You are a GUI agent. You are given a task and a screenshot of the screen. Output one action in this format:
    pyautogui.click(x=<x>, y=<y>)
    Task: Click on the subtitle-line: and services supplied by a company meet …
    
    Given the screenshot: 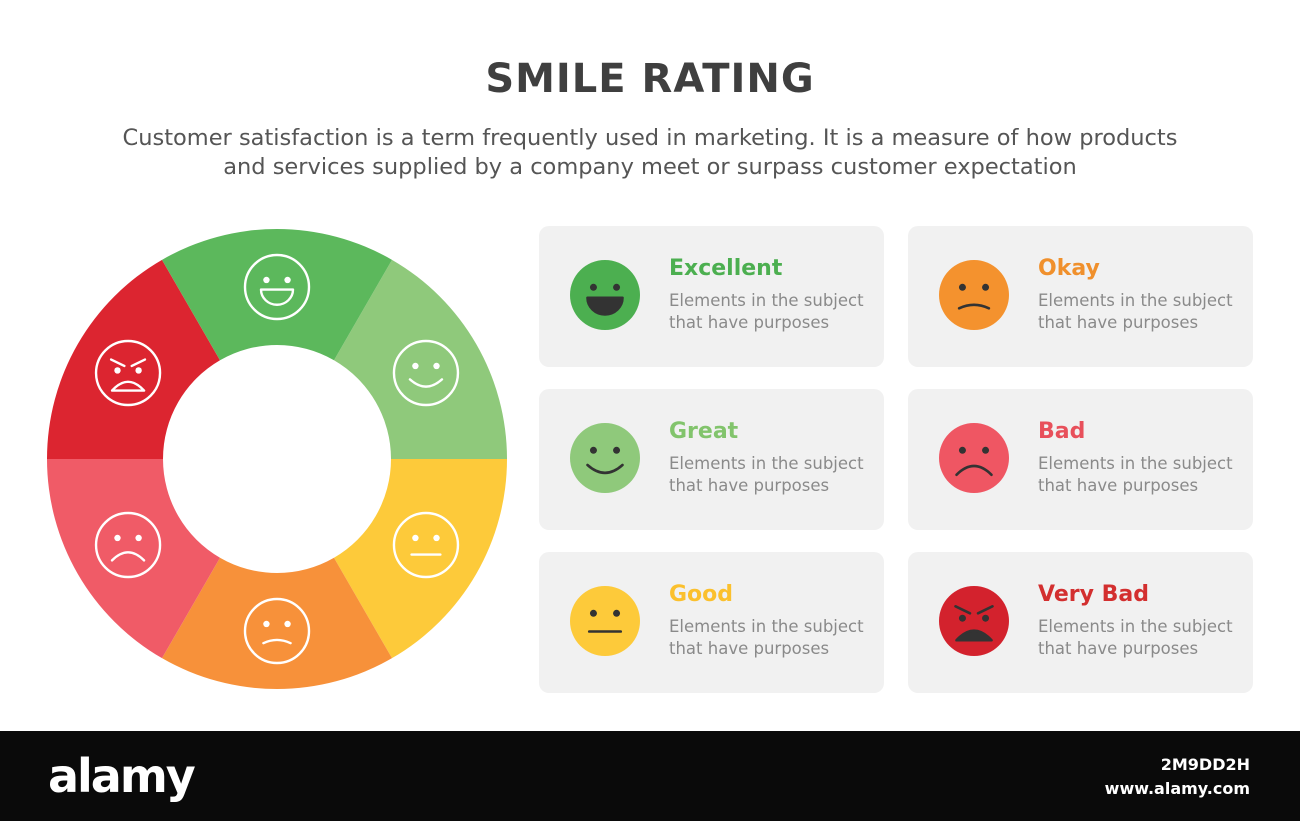 What is the action you would take?
    pyautogui.click(x=650, y=167)
    